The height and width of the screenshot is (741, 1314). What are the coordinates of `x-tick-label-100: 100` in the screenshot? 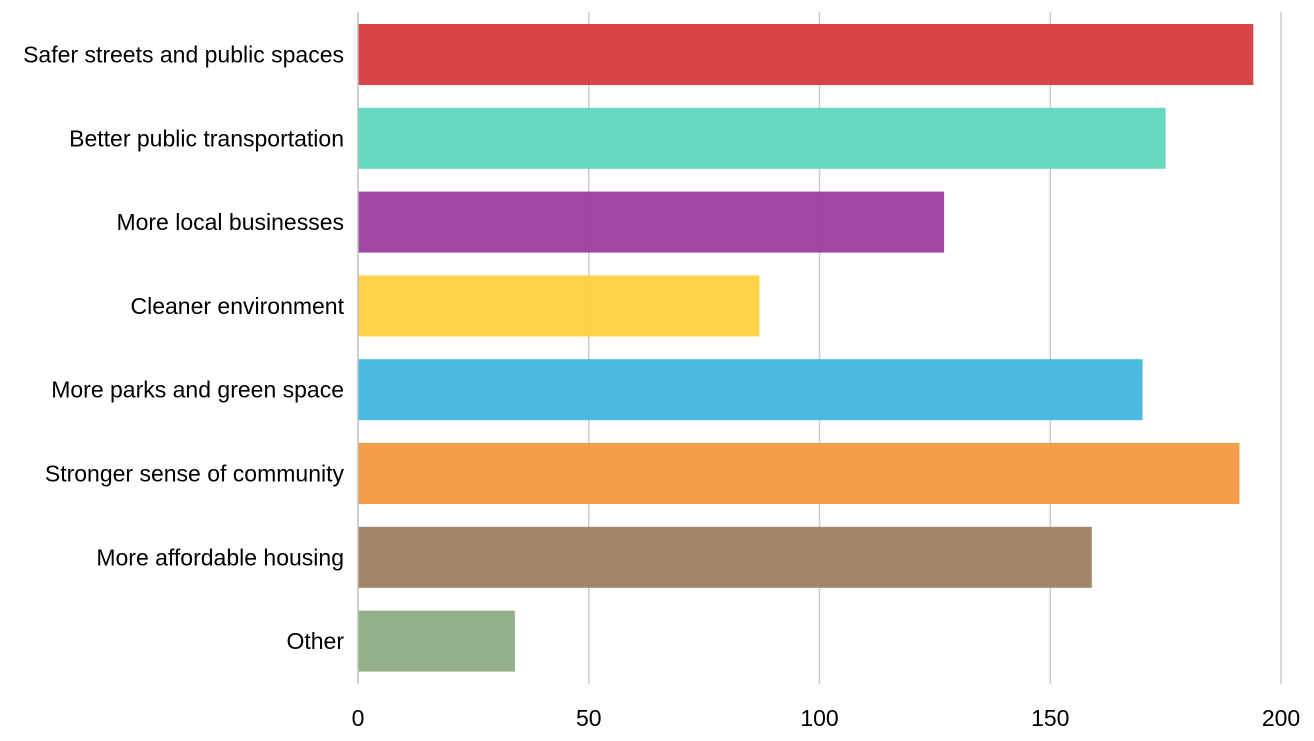 It's located at (819, 718).